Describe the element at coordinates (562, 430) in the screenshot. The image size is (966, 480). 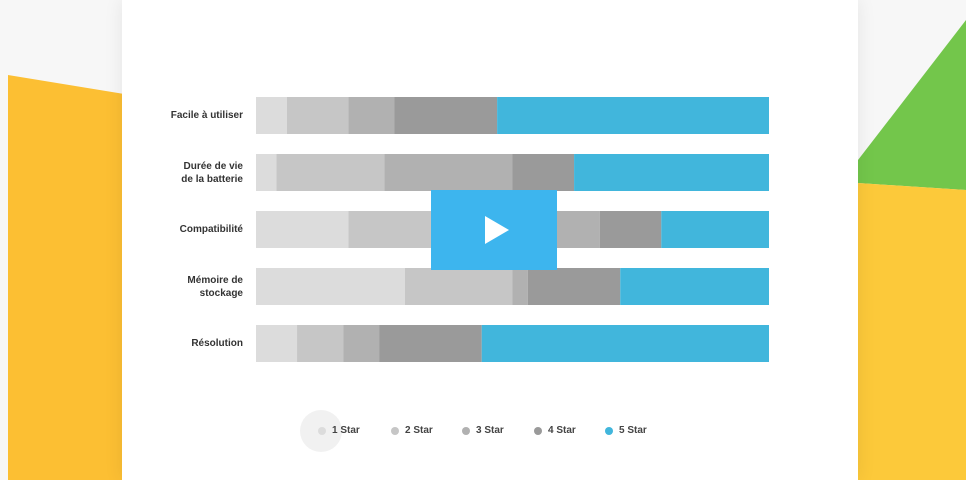
I see `legend-label: 4 Star` at that location.